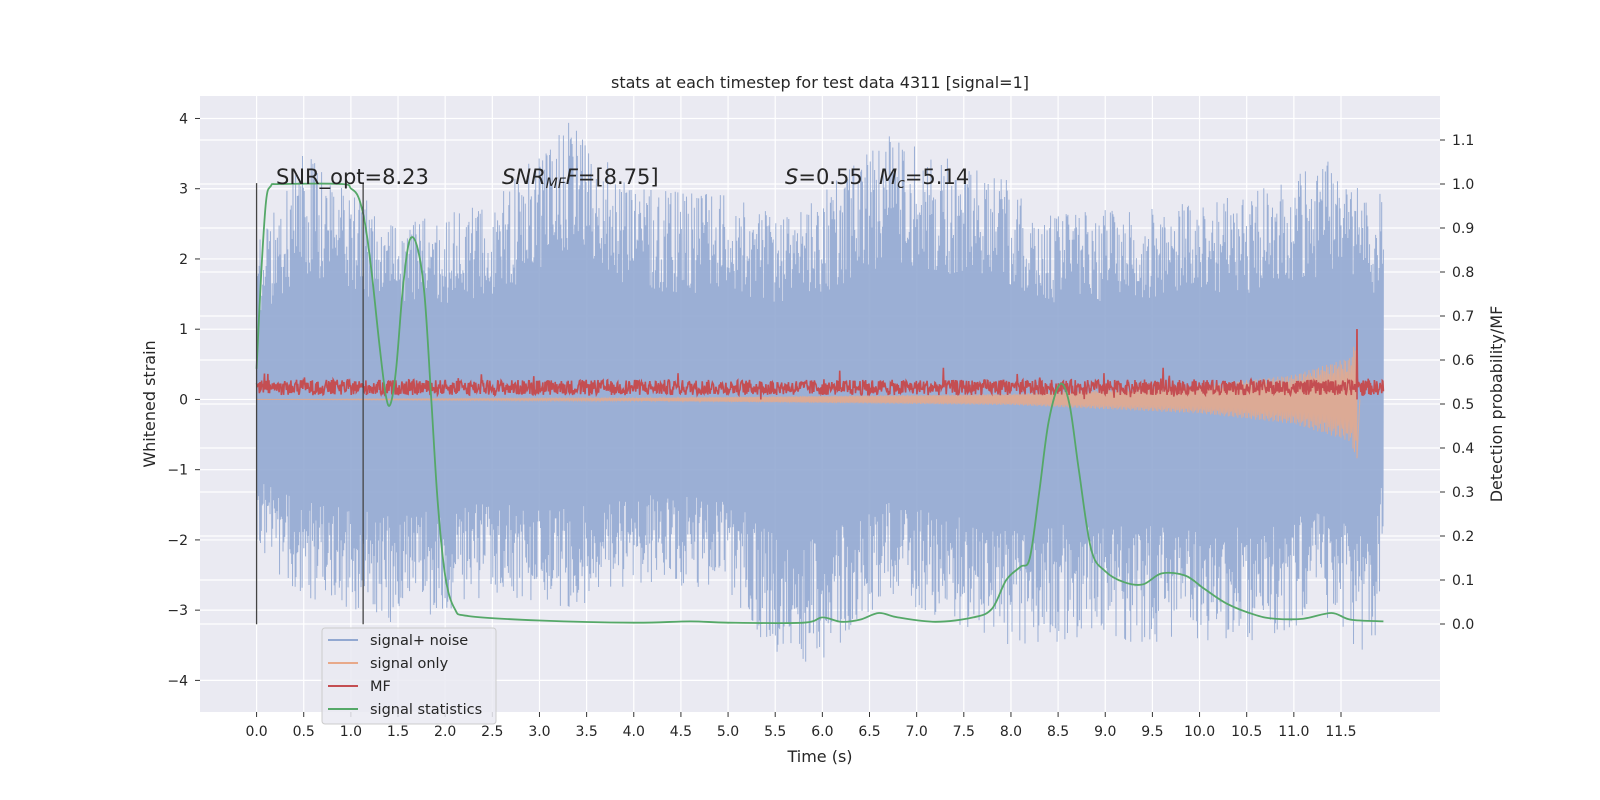  What do you see at coordinates (1105, 732) in the screenshot?
I see `x-tick-label: 9.0` at bounding box center [1105, 732].